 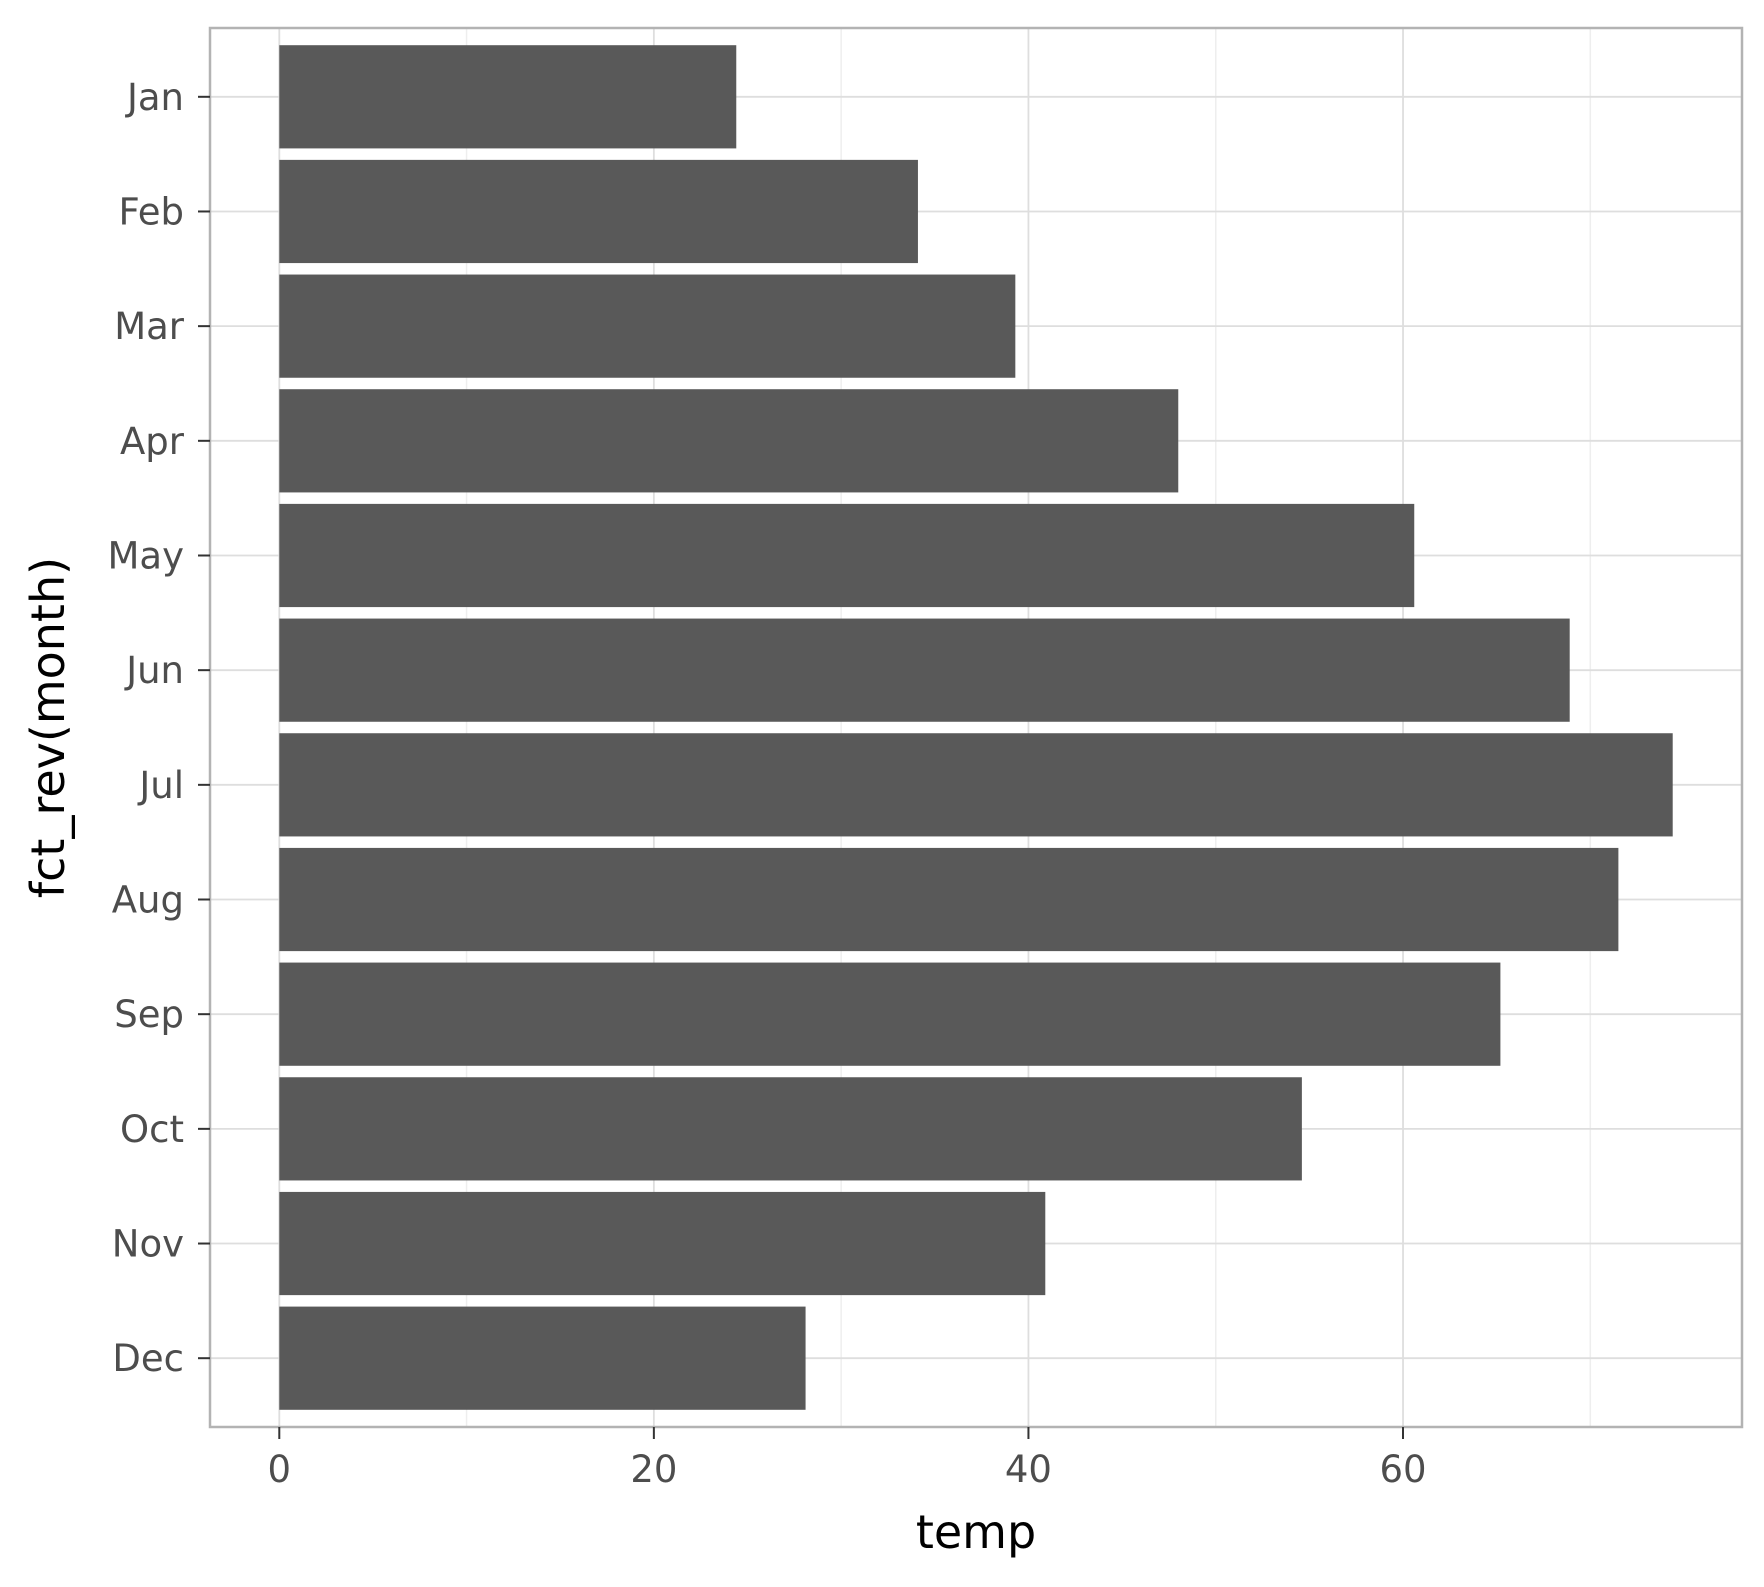 What do you see at coordinates (542, 1358) in the screenshot?
I see `bar-dec` at bounding box center [542, 1358].